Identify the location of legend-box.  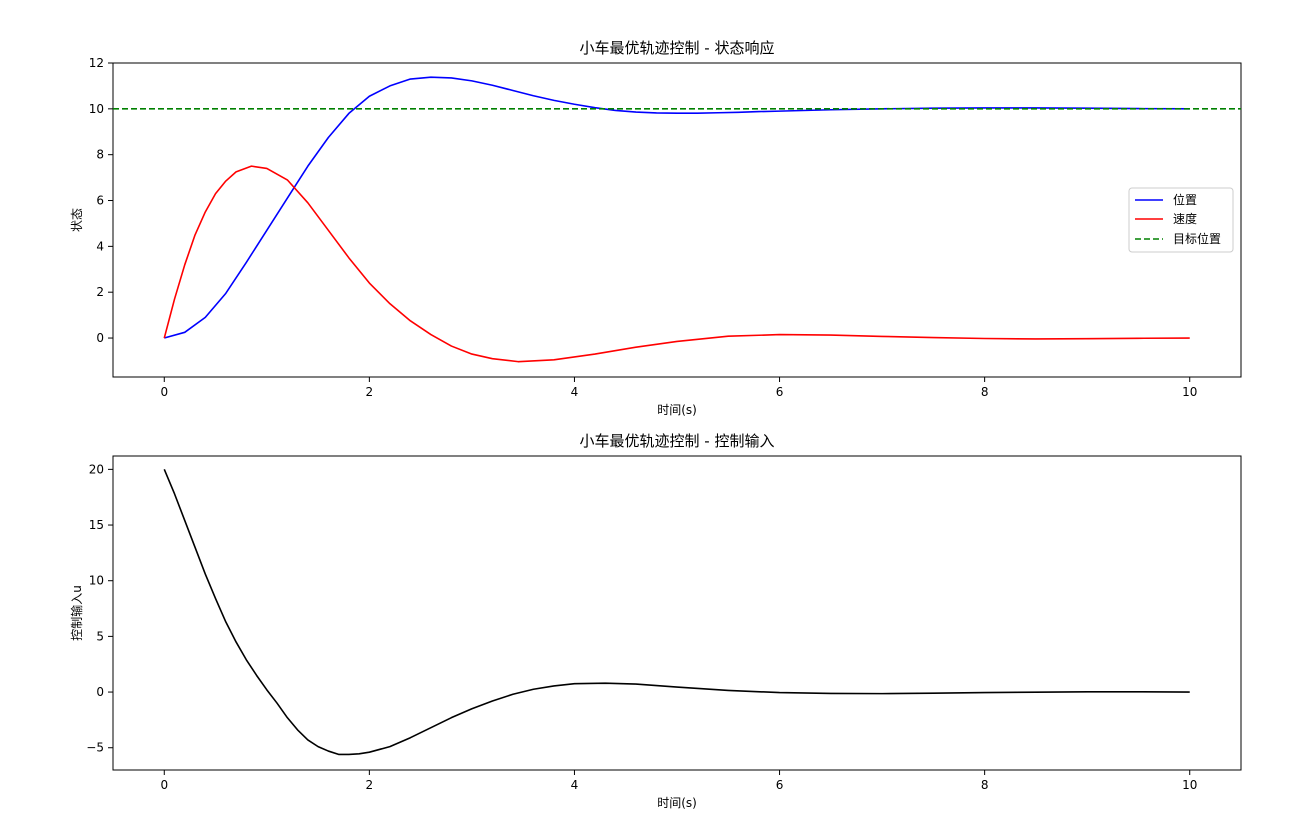
(1181, 220).